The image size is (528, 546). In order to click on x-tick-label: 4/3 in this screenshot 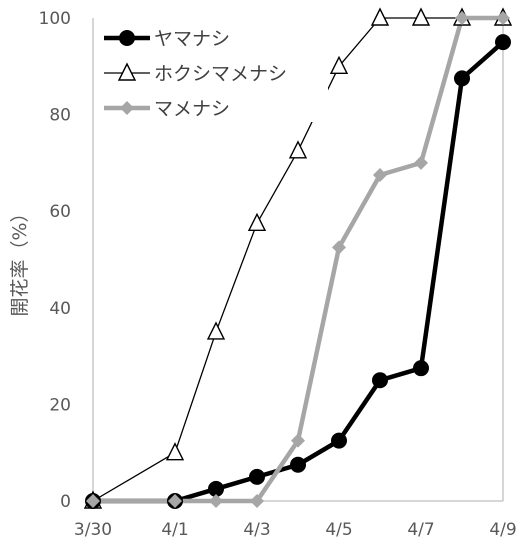, I will do `click(256, 530)`.